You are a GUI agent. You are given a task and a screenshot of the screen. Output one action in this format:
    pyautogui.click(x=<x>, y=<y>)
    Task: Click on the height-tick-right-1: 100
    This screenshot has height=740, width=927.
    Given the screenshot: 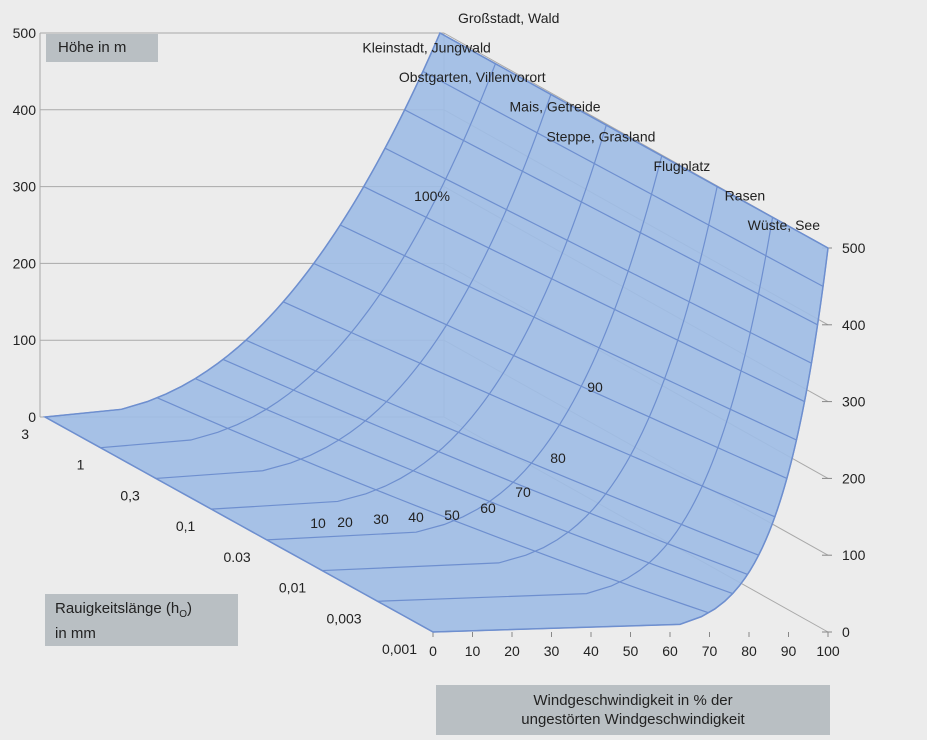 What is the action you would take?
    pyautogui.click(x=854, y=555)
    